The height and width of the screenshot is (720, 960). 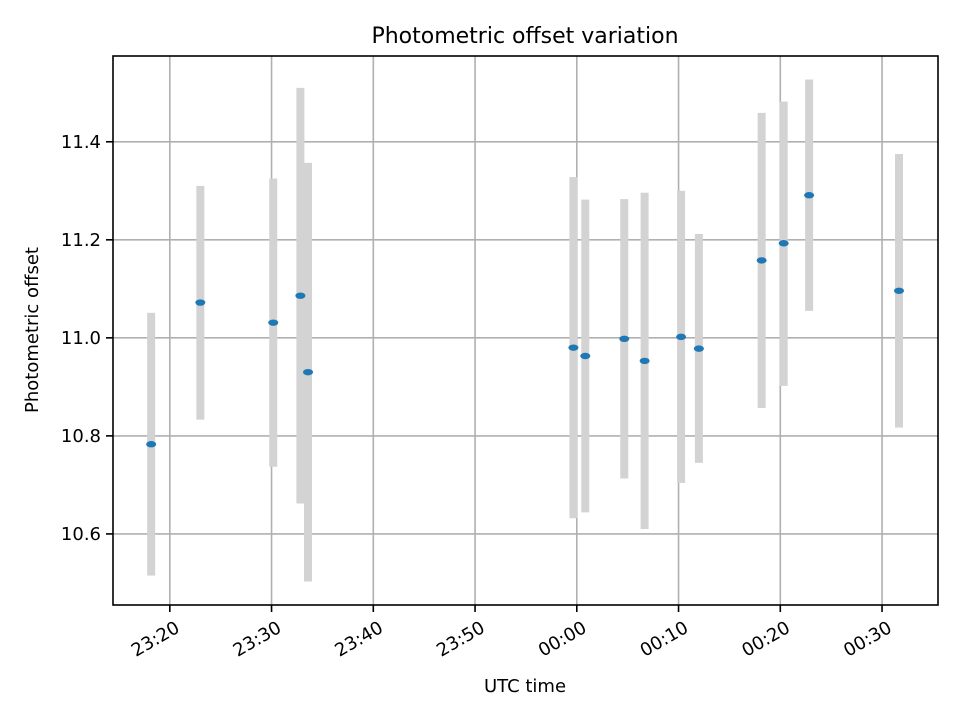 What do you see at coordinates (525, 686) in the screenshot?
I see `x-axis-label: UTC time` at bounding box center [525, 686].